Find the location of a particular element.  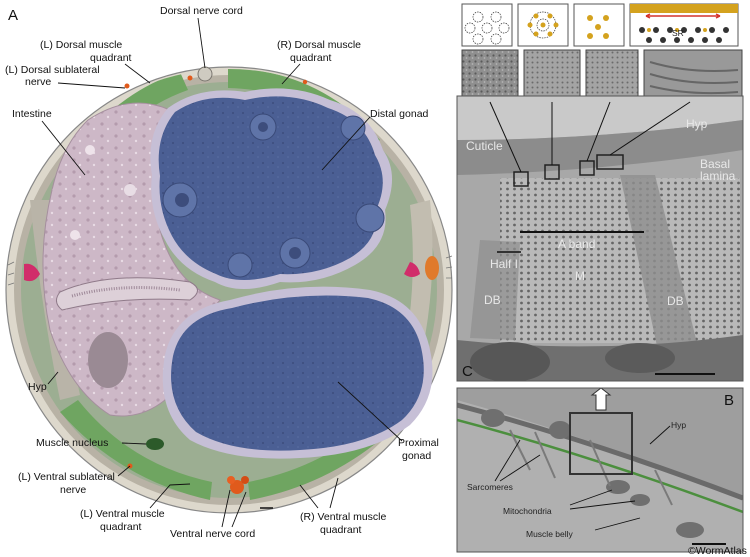

panel-a-label: A is located at coordinates (13, 15).